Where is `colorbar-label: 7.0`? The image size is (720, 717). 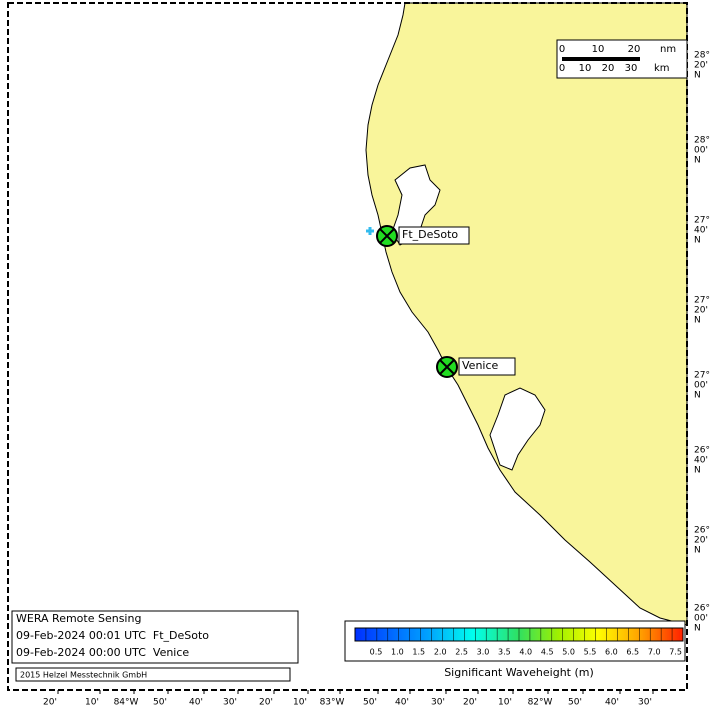
colorbar-label: 7.0 is located at coordinates (654, 652).